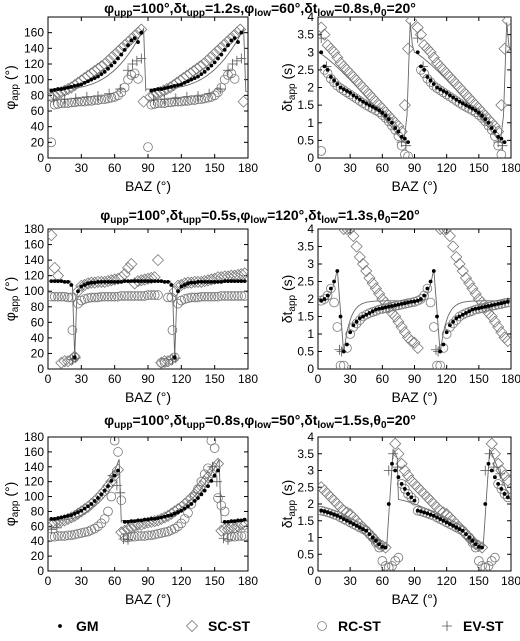 The width and height of the screenshot is (520, 641). What do you see at coordinates (11, 87) in the screenshot?
I see `y-axis-label: φapp (°)` at bounding box center [11, 87].